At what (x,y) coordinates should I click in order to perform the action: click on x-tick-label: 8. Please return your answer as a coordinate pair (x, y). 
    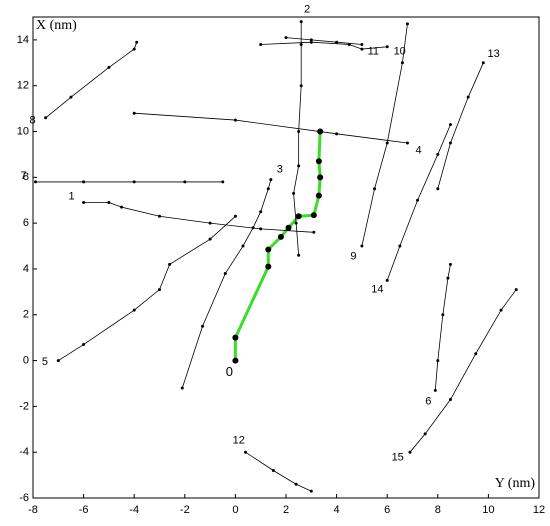
    Looking at the image, I should click on (438, 510).